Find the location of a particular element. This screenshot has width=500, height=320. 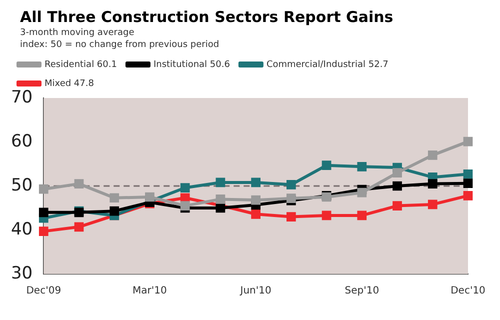

legend-label: Institutional 50.6 is located at coordinates (191, 65).